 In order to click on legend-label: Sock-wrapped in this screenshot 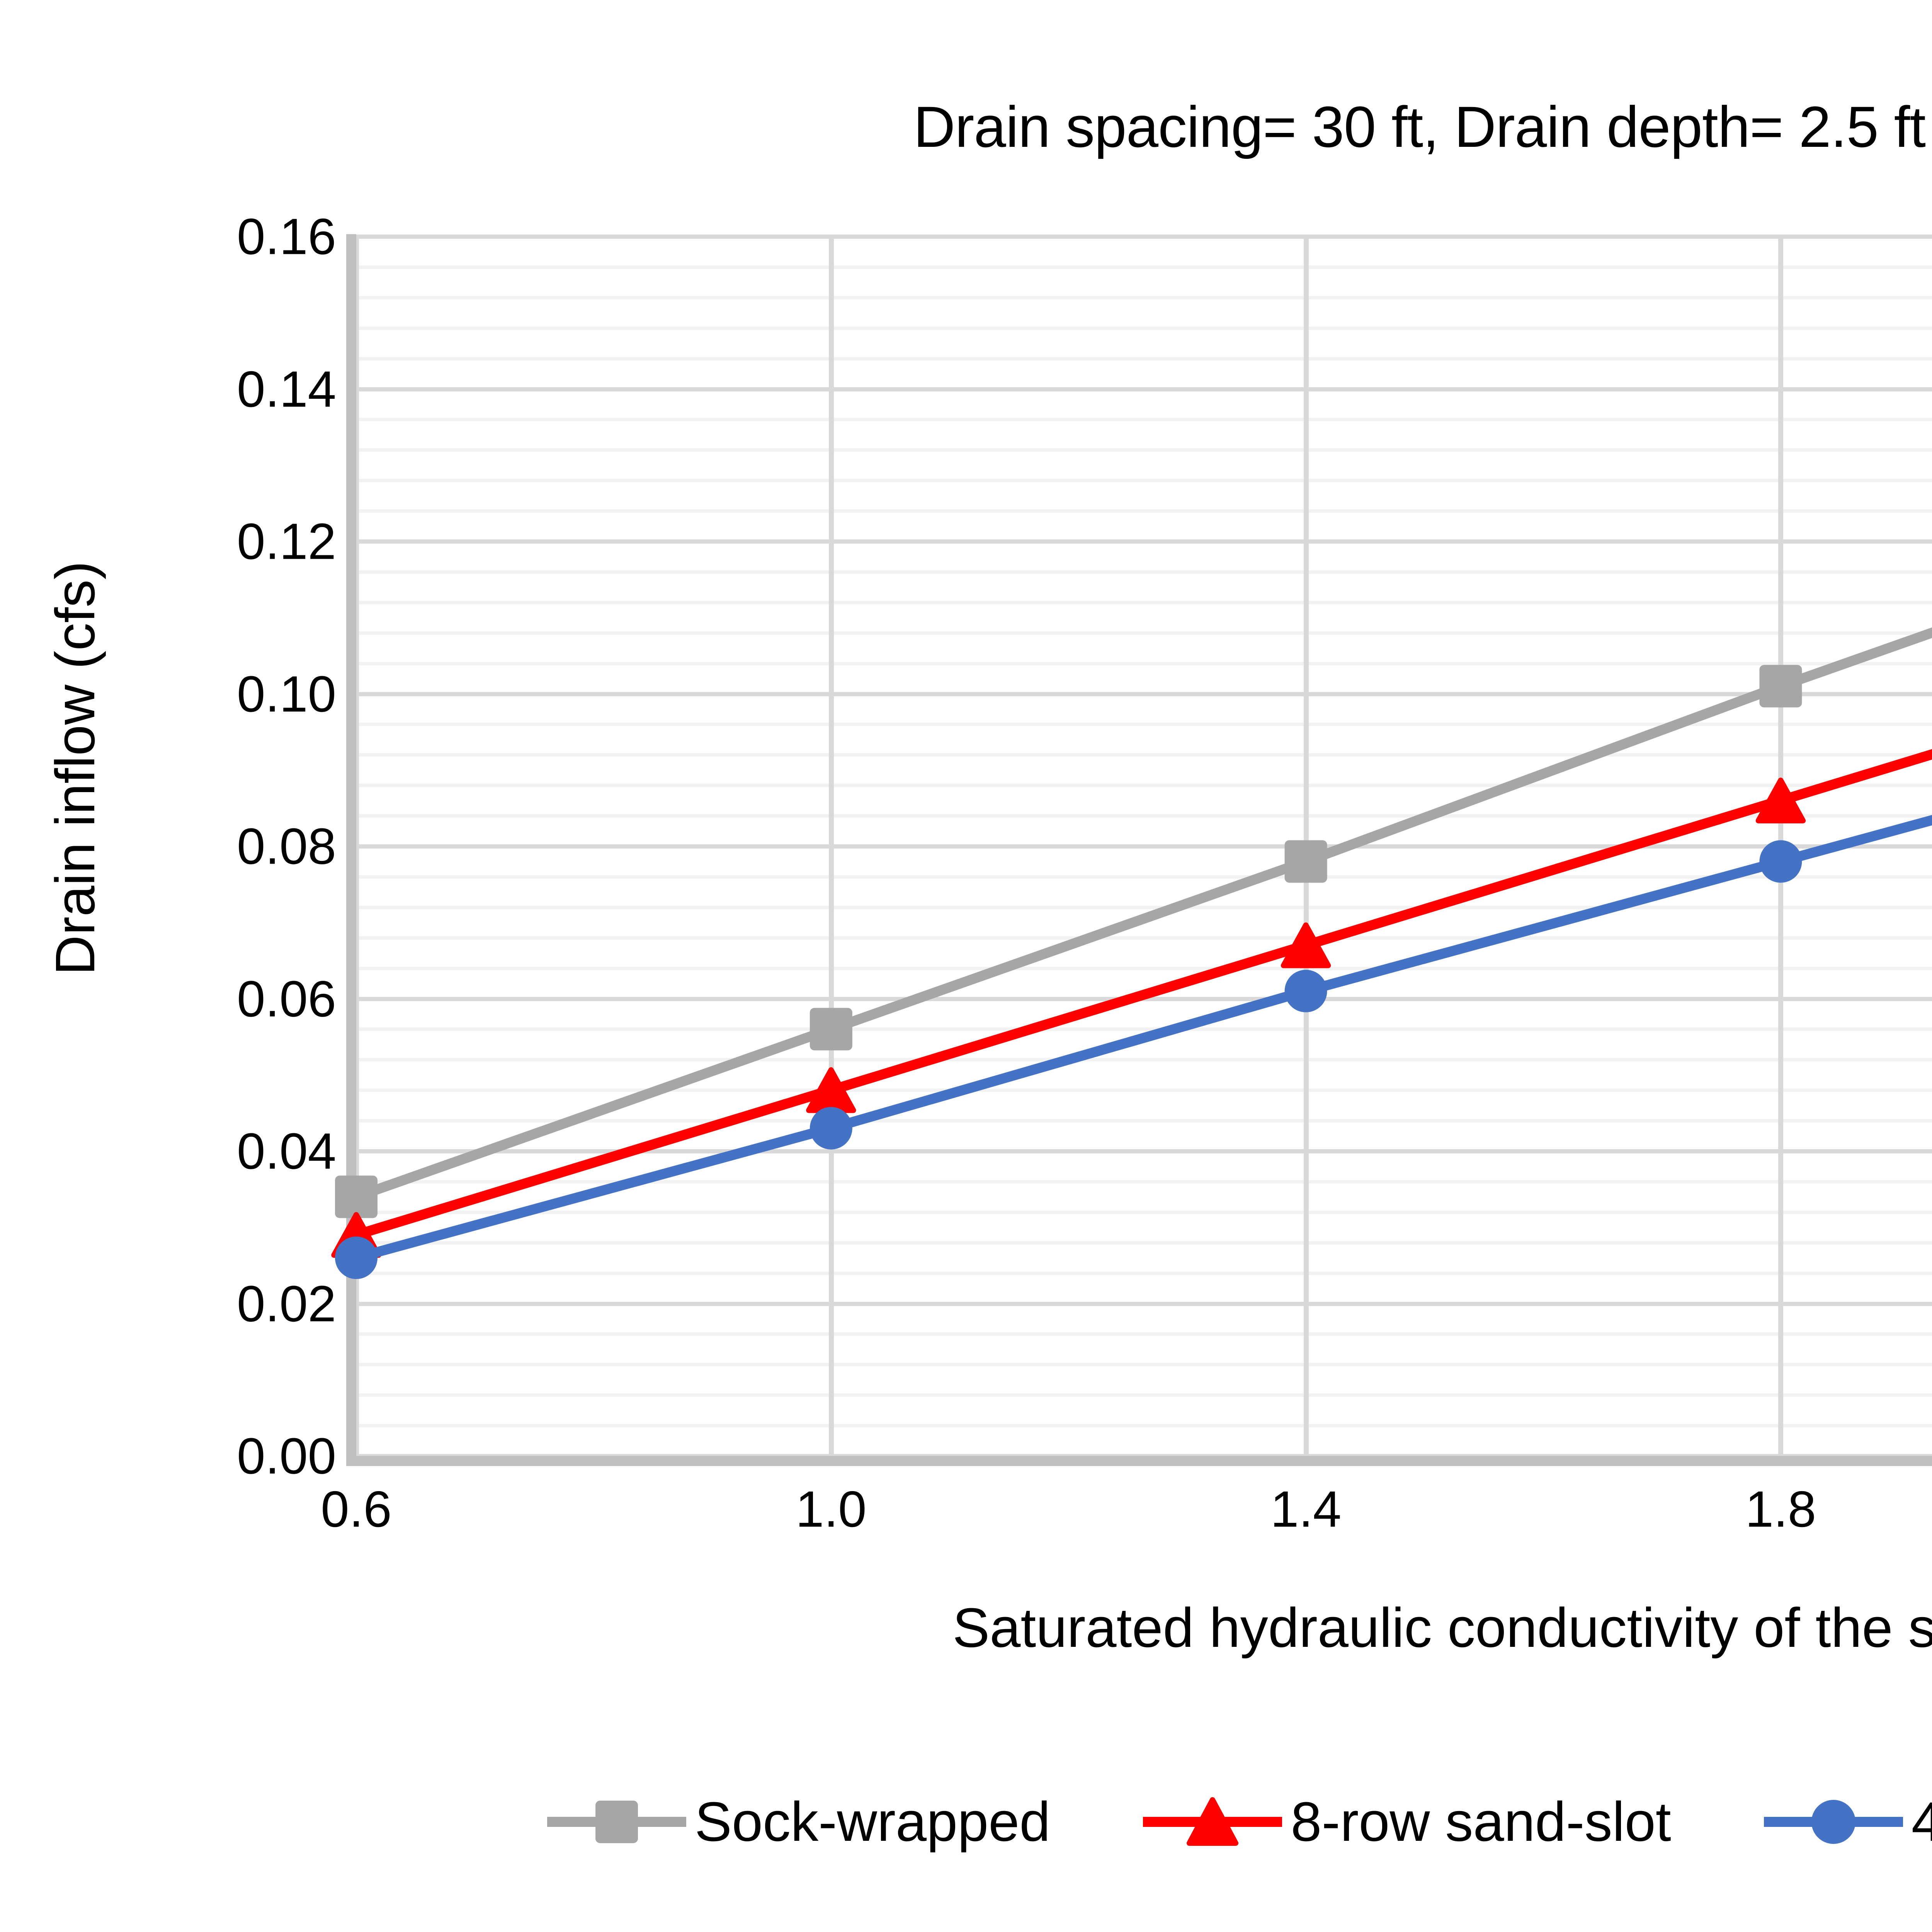, I will do `click(872, 1822)`.